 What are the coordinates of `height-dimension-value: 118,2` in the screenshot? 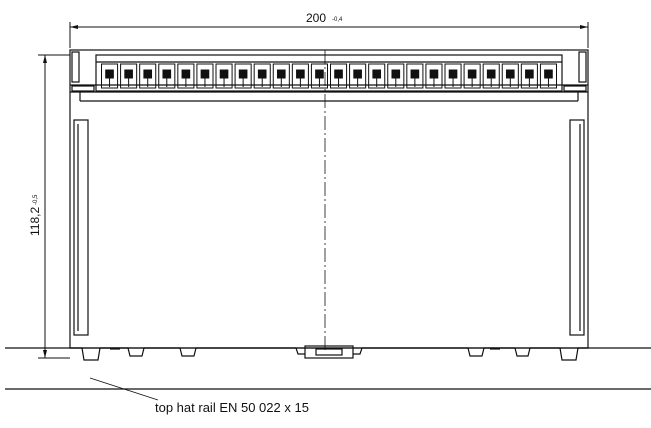 It's located at (35, 221).